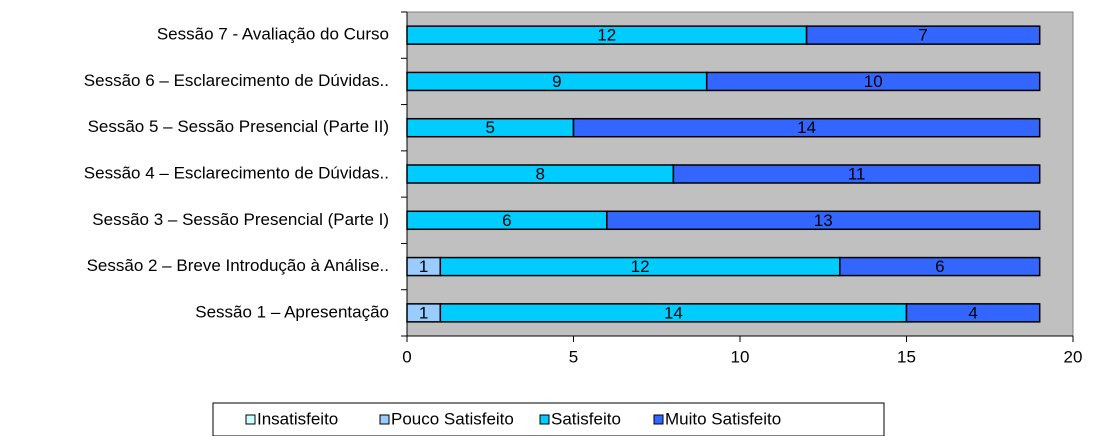 The width and height of the screenshot is (1093, 436). What do you see at coordinates (292, 311) in the screenshot?
I see `y-tick-label: Sessão 1 – Apresentação` at bounding box center [292, 311].